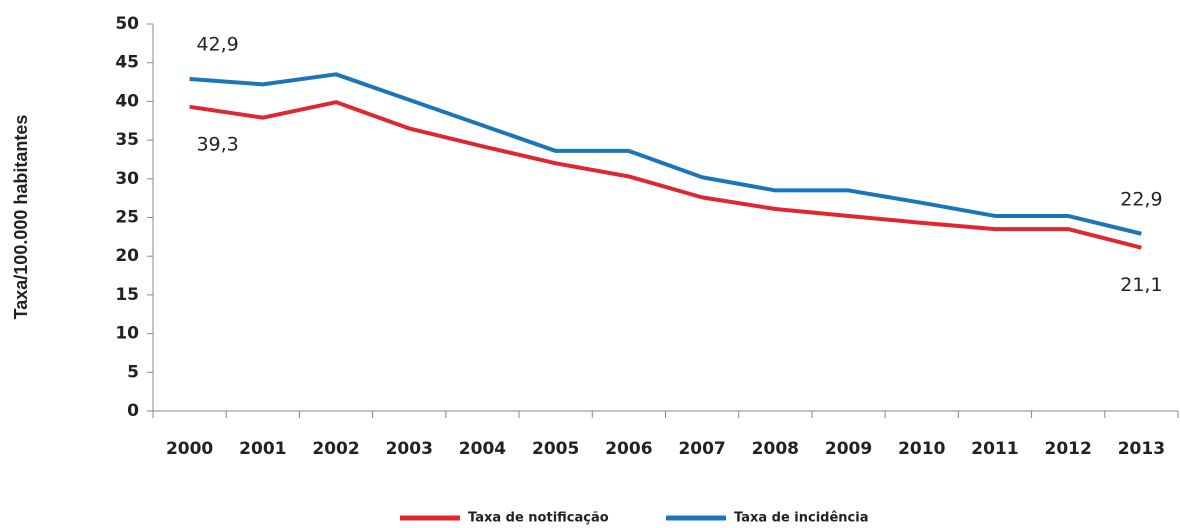 Image resolution: width=1180 pixels, height=528 pixels. What do you see at coordinates (994, 449) in the screenshot?
I see `x-tick-label: 2011` at bounding box center [994, 449].